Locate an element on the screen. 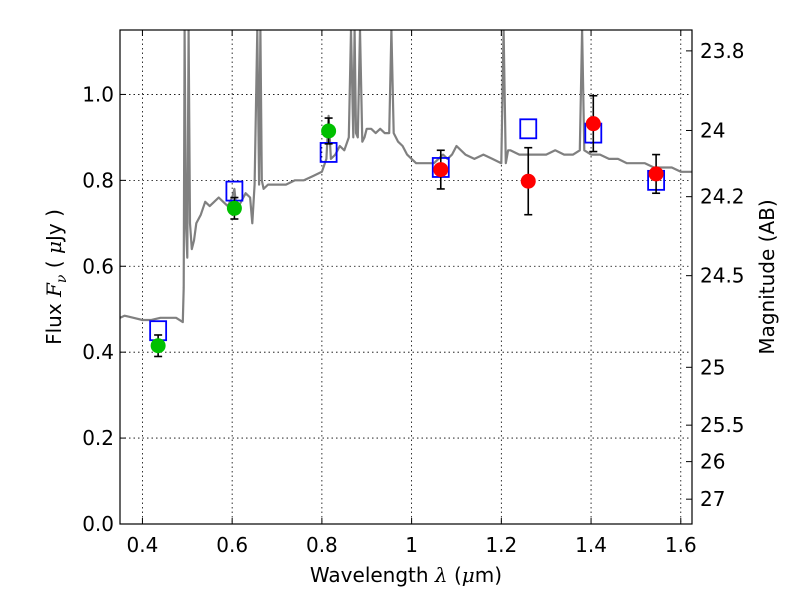 This screenshot has height=600, width=800. y2-tick-label: 26 is located at coordinates (712, 462).